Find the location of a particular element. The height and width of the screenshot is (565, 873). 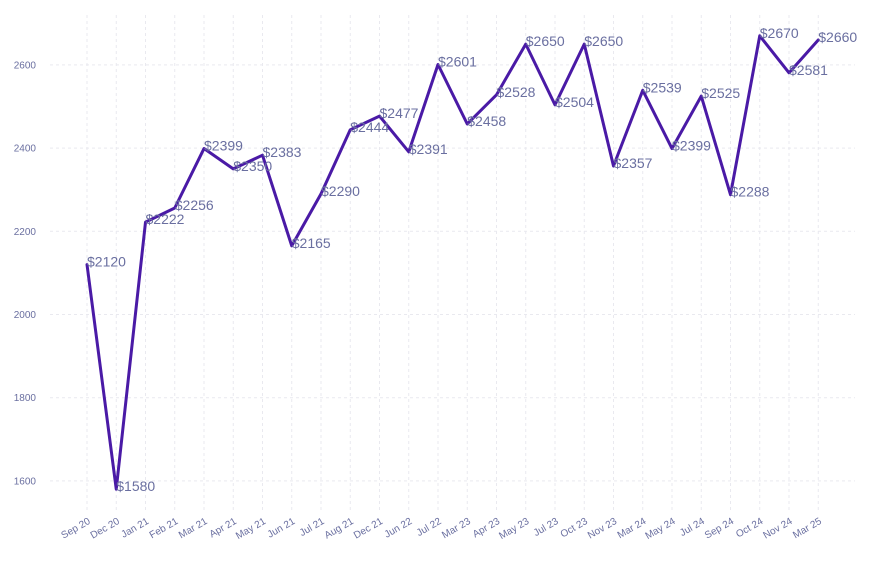

data-label: $2670 is located at coordinates (779, 33).